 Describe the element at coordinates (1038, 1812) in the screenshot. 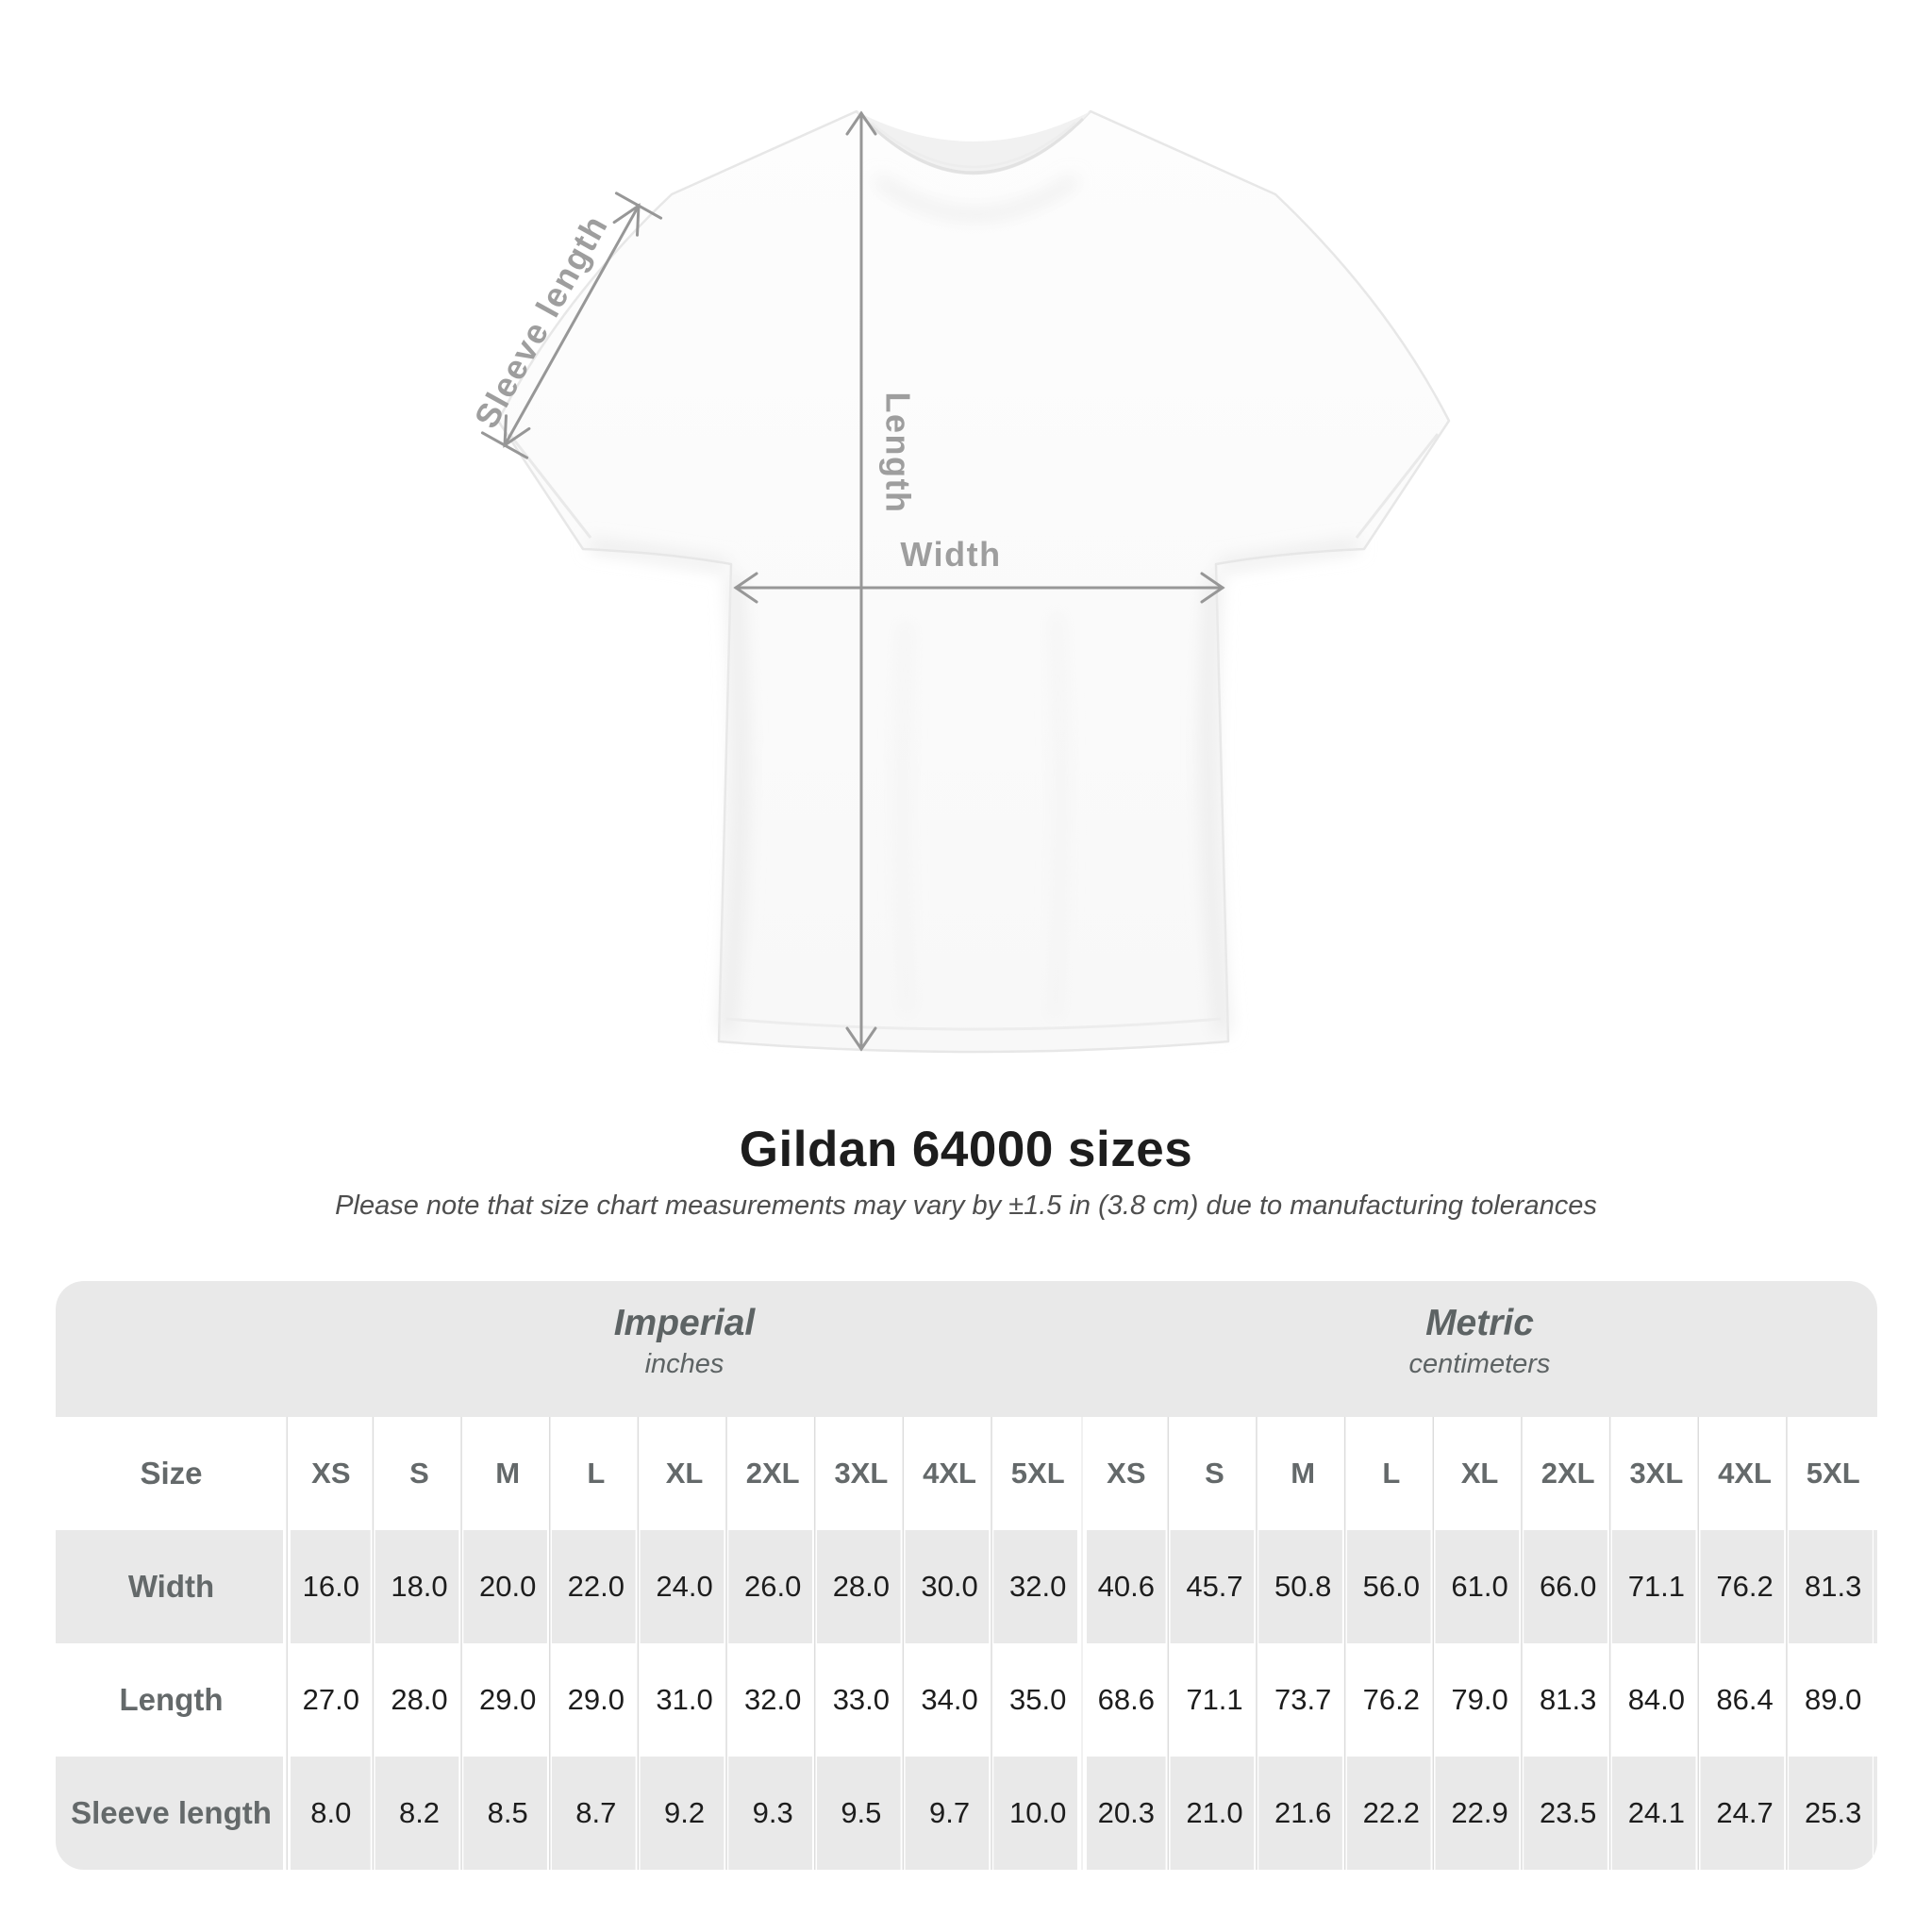

I see `value-cell: 10.0` at that location.